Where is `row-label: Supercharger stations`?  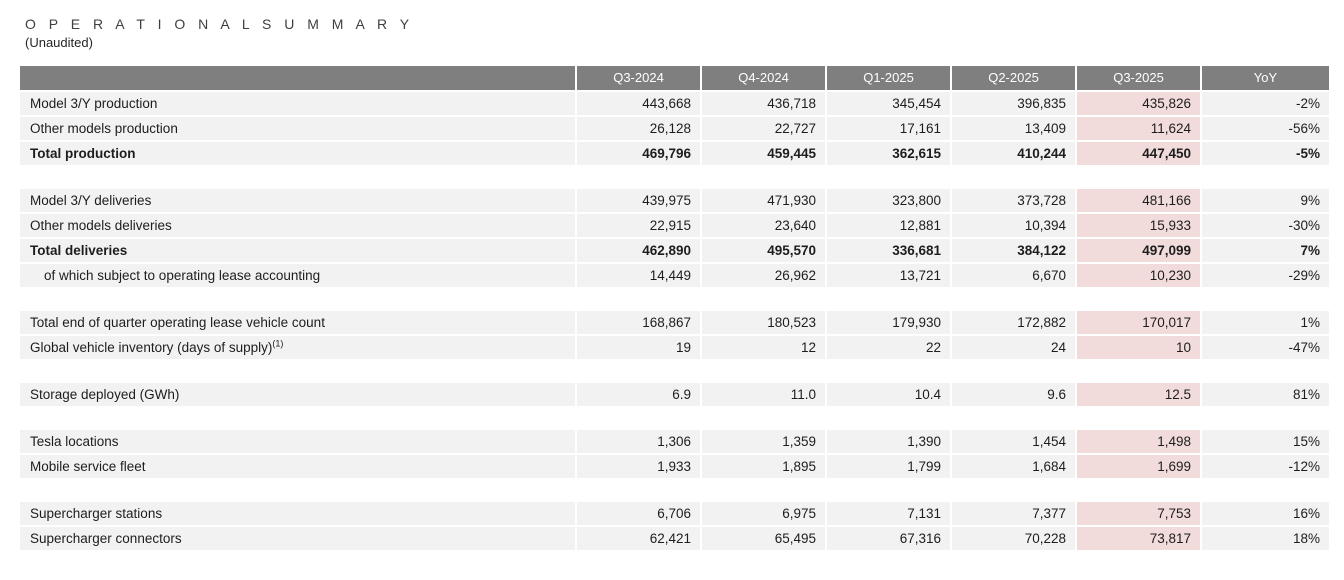 row-label: Supercharger stations is located at coordinates (298, 513).